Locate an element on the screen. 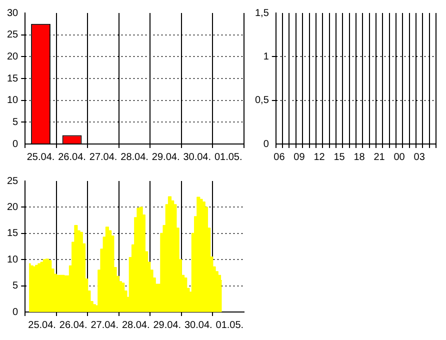  x-tick-label: 00 is located at coordinates (400, 157).